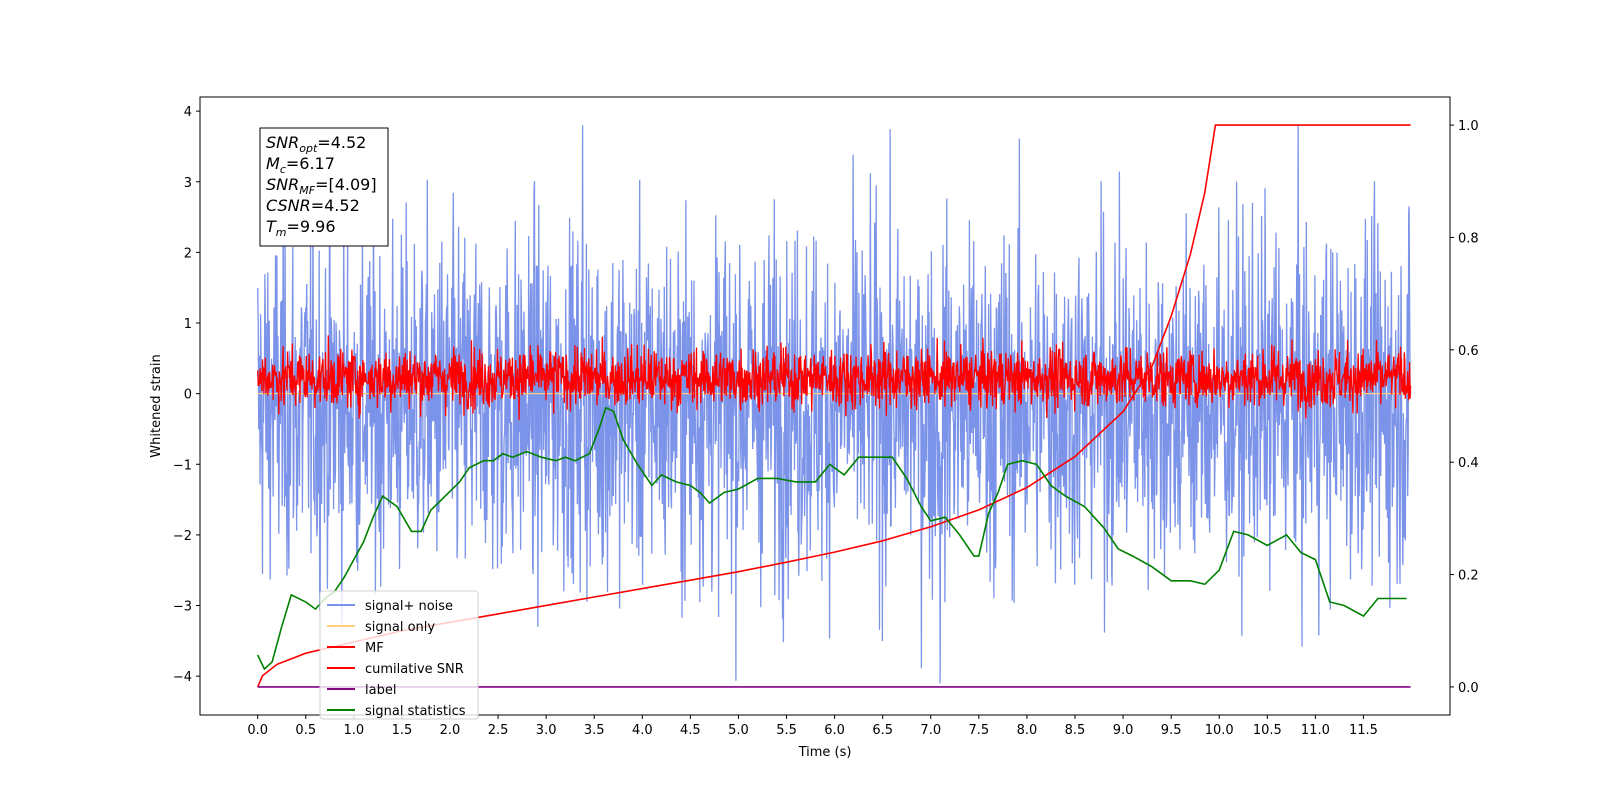 This screenshot has width=1600, height=800. What do you see at coordinates (305, 730) in the screenshot?
I see `x-tick-label: 0.5` at bounding box center [305, 730].